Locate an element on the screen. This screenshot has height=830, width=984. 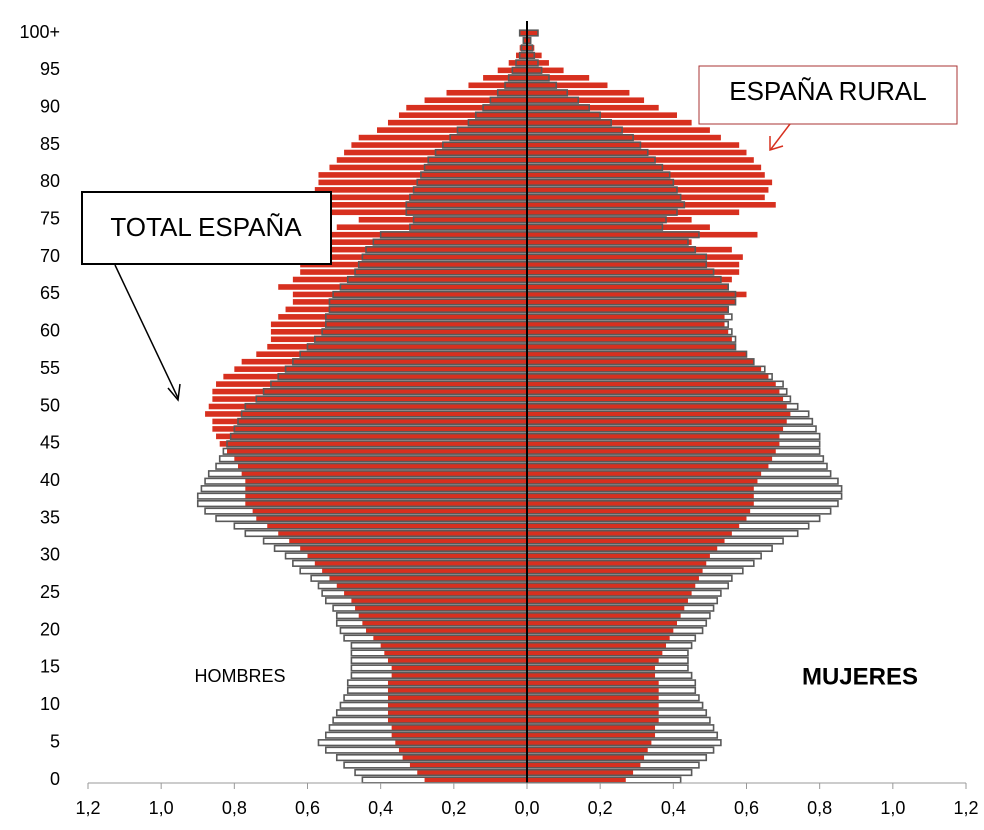
x-tick-label: 0,8 is located at coordinates (819, 808).